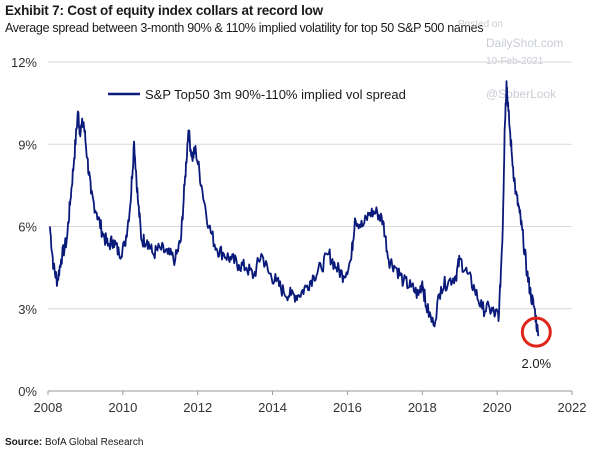 The width and height of the screenshot is (596, 455). What do you see at coordinates (272, 407) in the screenshot?
I see `x-tick-label: 2014` at bounding box center [272, 407].